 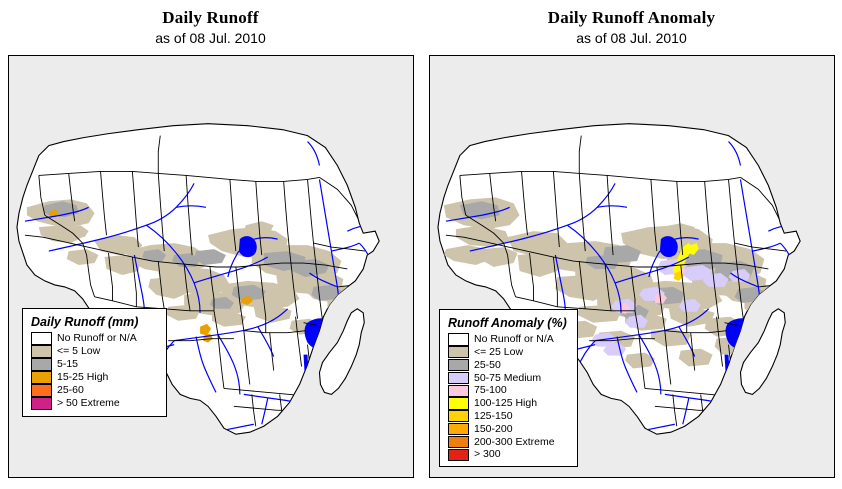 I want to click on legend-row: > 50 Extreme, so click(x=95, y=403).